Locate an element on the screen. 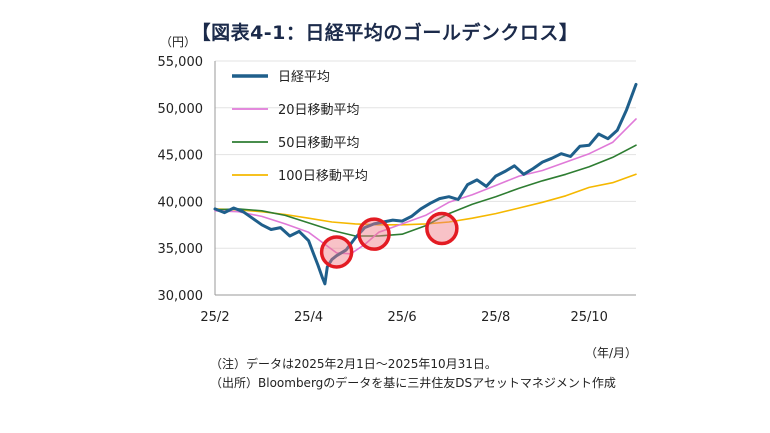 The width and height of the screenshot is (770, 433). legend-label-ma100: 100日移動平均 is located at coordinates (323, 176).